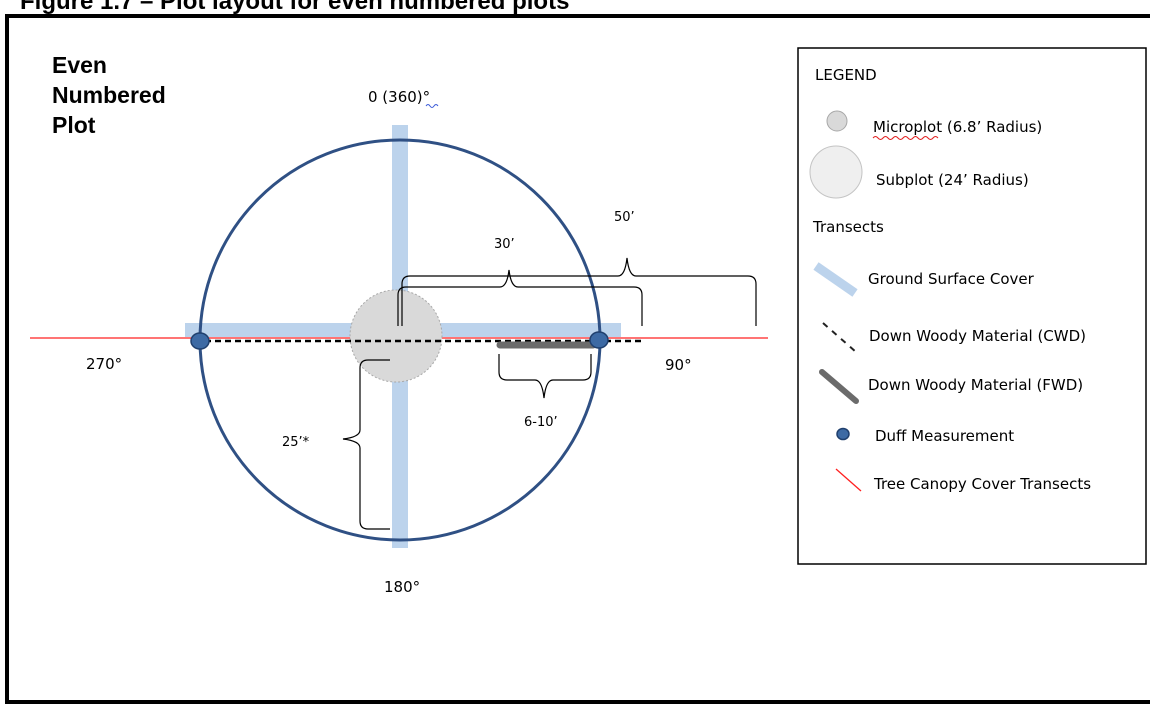 The height and width of the screenshot is (704, 1150). What do you see at coordinates (836, 172) in the screenshot?
I see `legend-subplot-swatch` at bounding box center [836, 172].